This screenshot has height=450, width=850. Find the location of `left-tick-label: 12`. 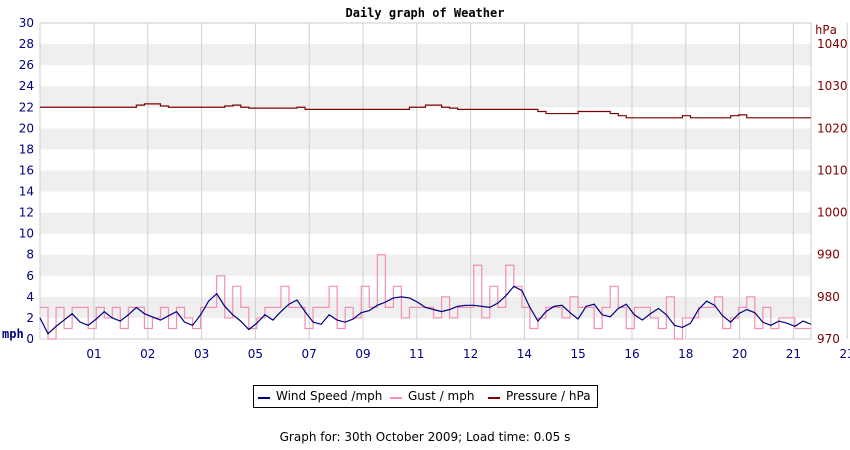

left-tick-label: 12 is located at coordinates (26, 213).